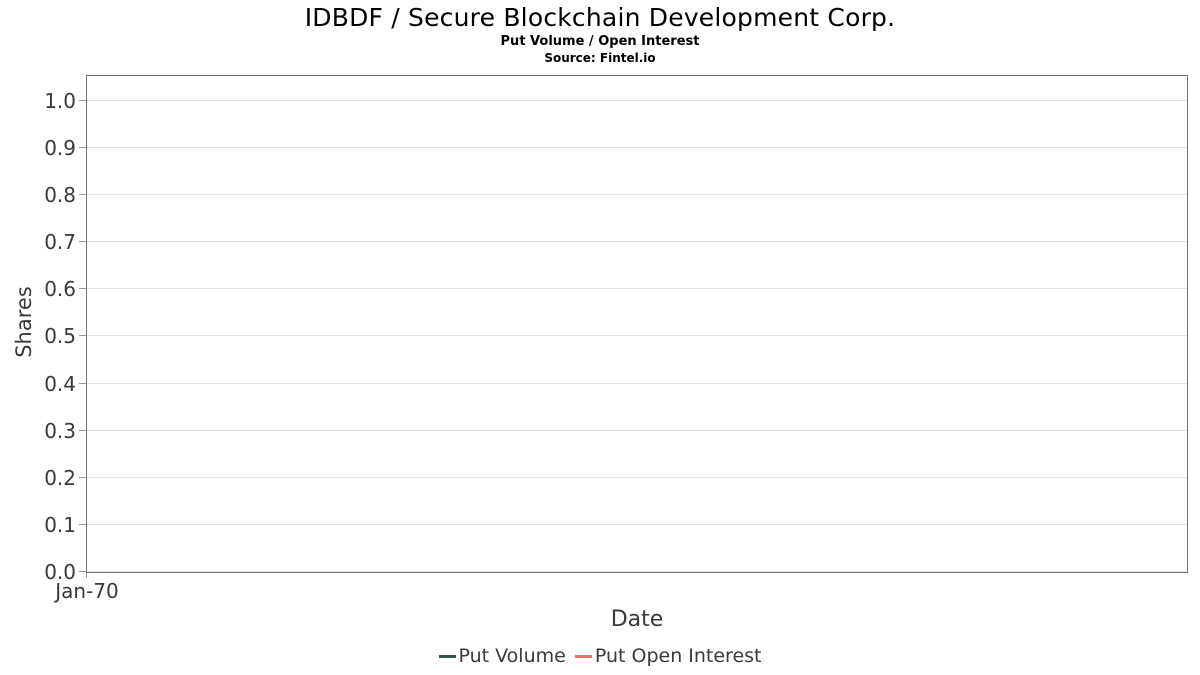 This screenshot has height=675, width=1200. Describe the element at coordinates (60, 383) in the screenshot. I see `y-tick-label: 0.4` at that location.